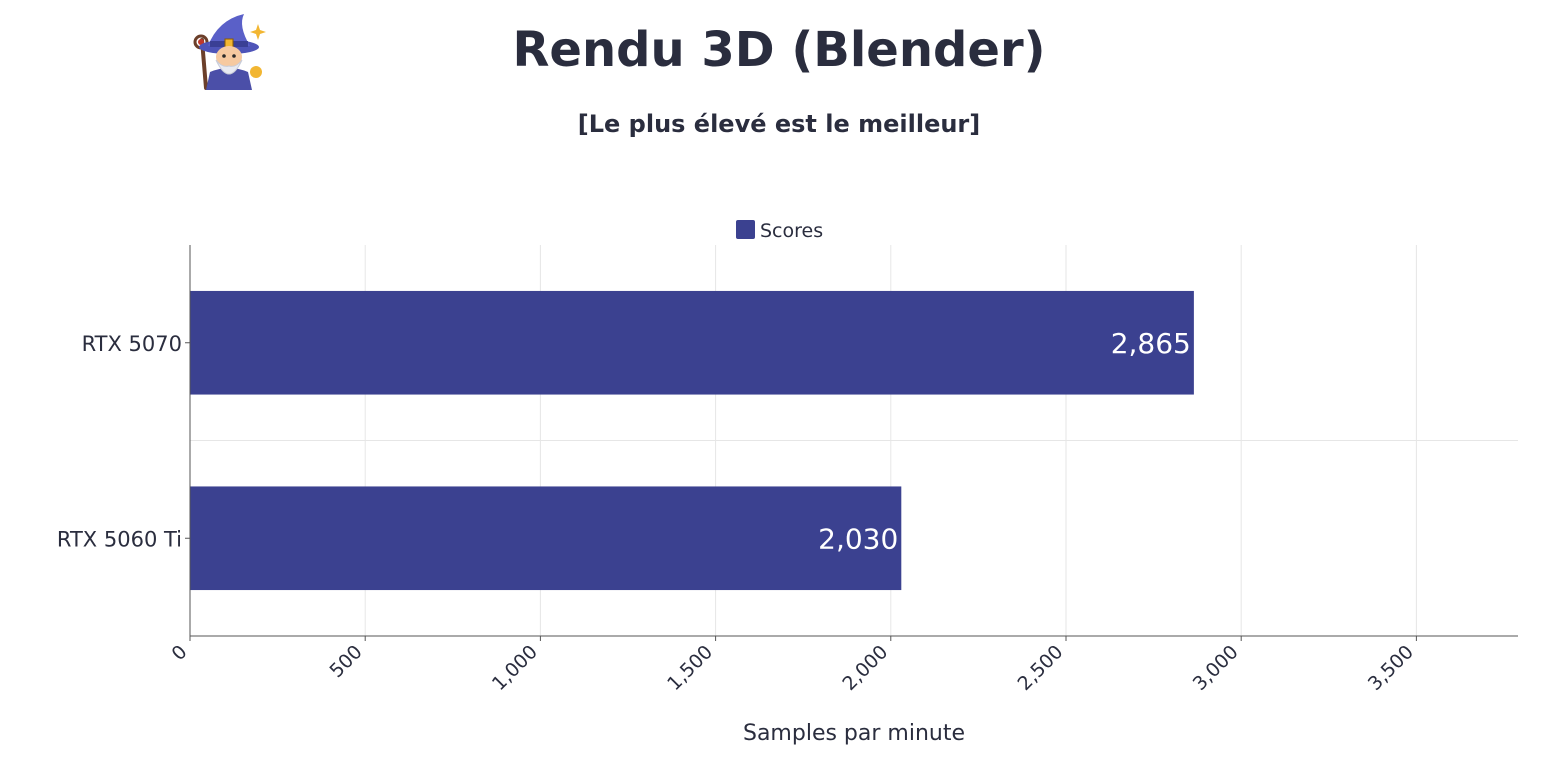  Describe the element at coordinates (854, 733) in the screenshot. I see `x-axis-title: Samples par minute` at that location.